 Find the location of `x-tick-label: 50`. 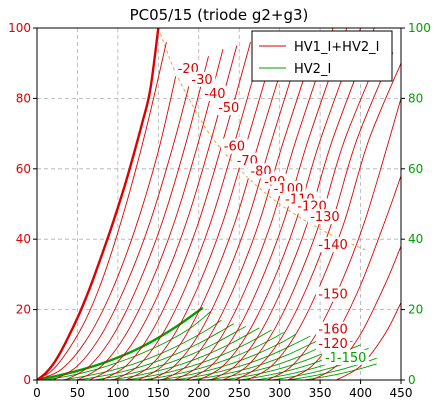

x-tick-label: 50 is located at coordinates (77, 393).